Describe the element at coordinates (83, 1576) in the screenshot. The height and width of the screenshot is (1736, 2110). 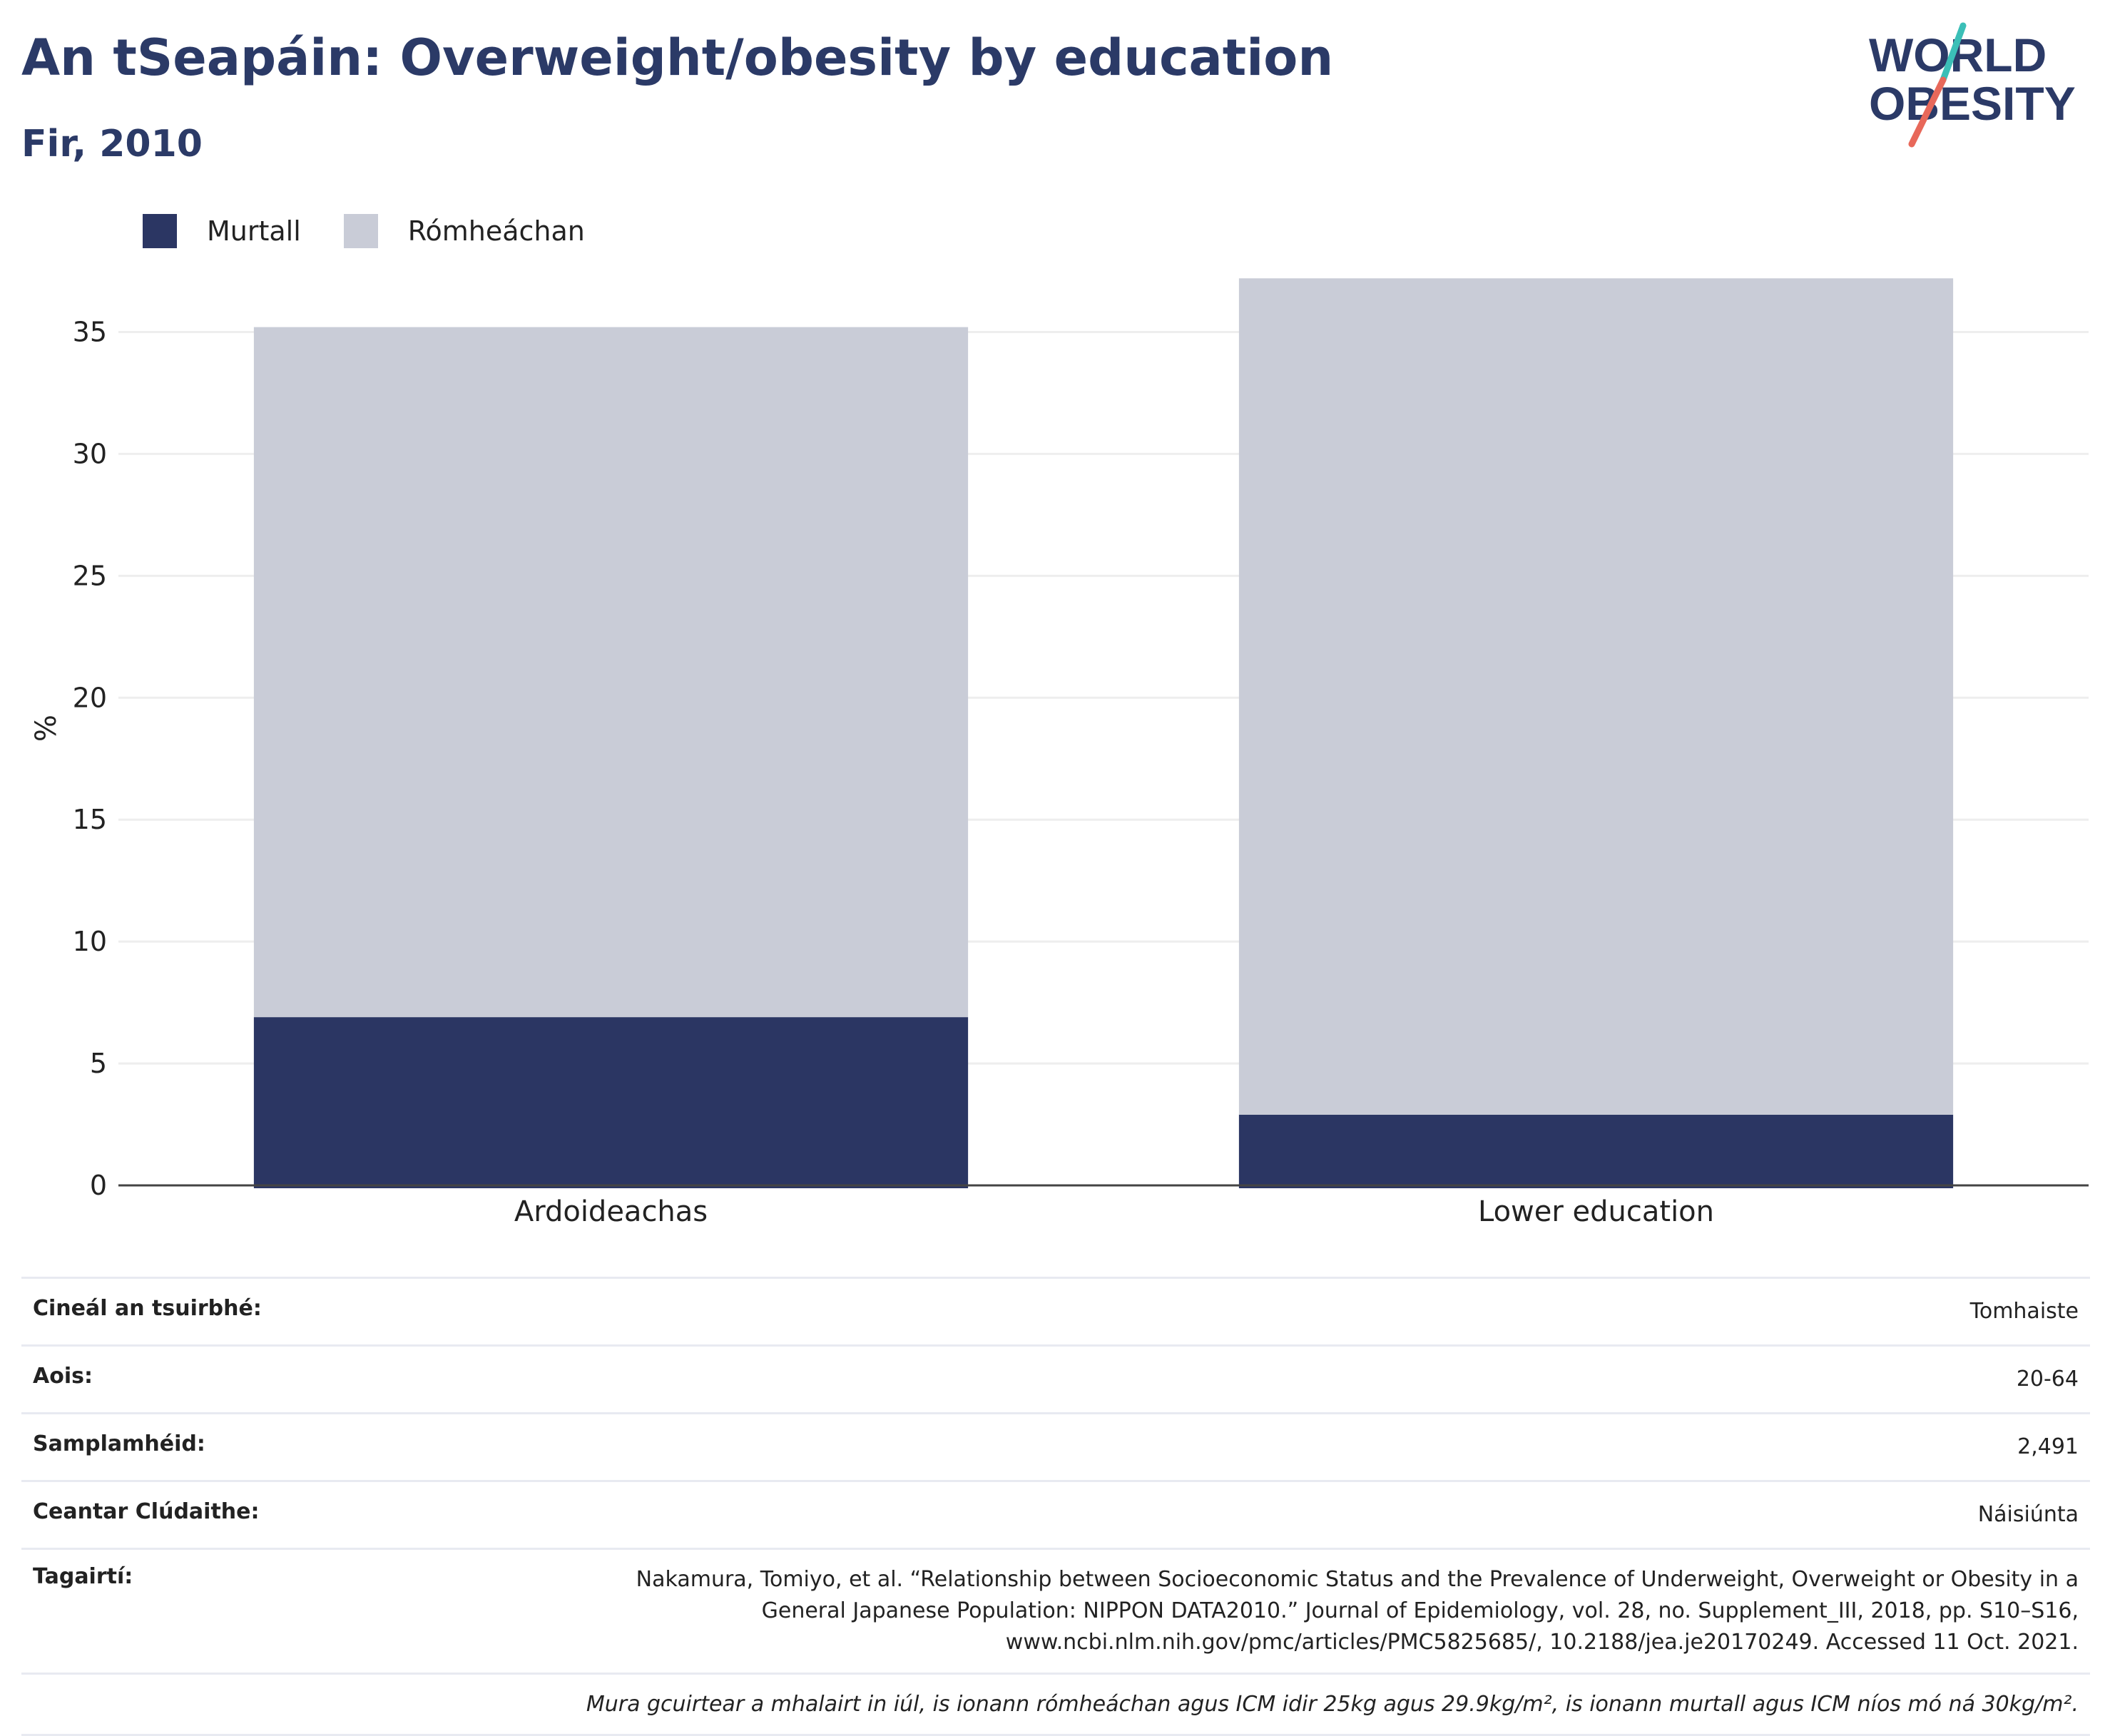
I see `metadata-label: Tagairtí:` at that location.